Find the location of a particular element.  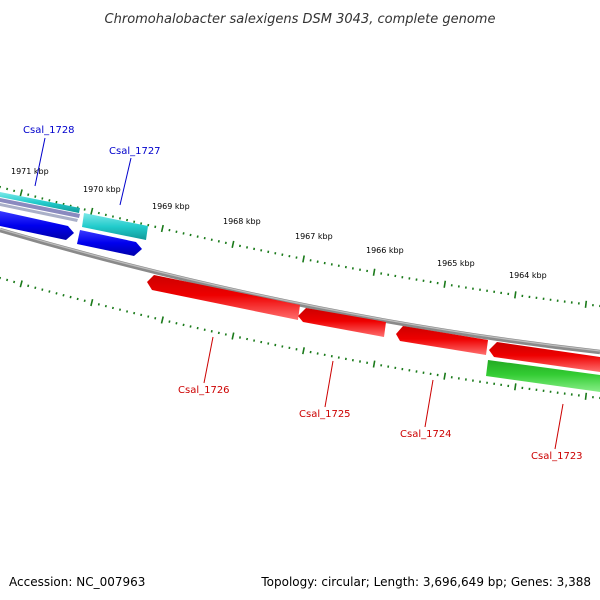

gene-label-csal-1725: Csal_1725 is located at coordinates (325, 414).